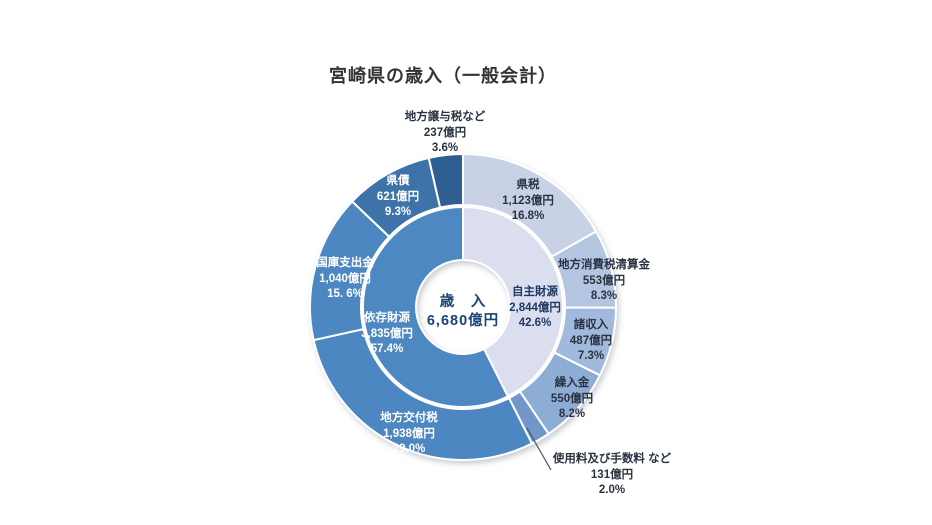  What do you see at coordinates (345, 293) in the screenshot?
I see `segment-percent: 15. 6%` at bounding box center [345, 293].